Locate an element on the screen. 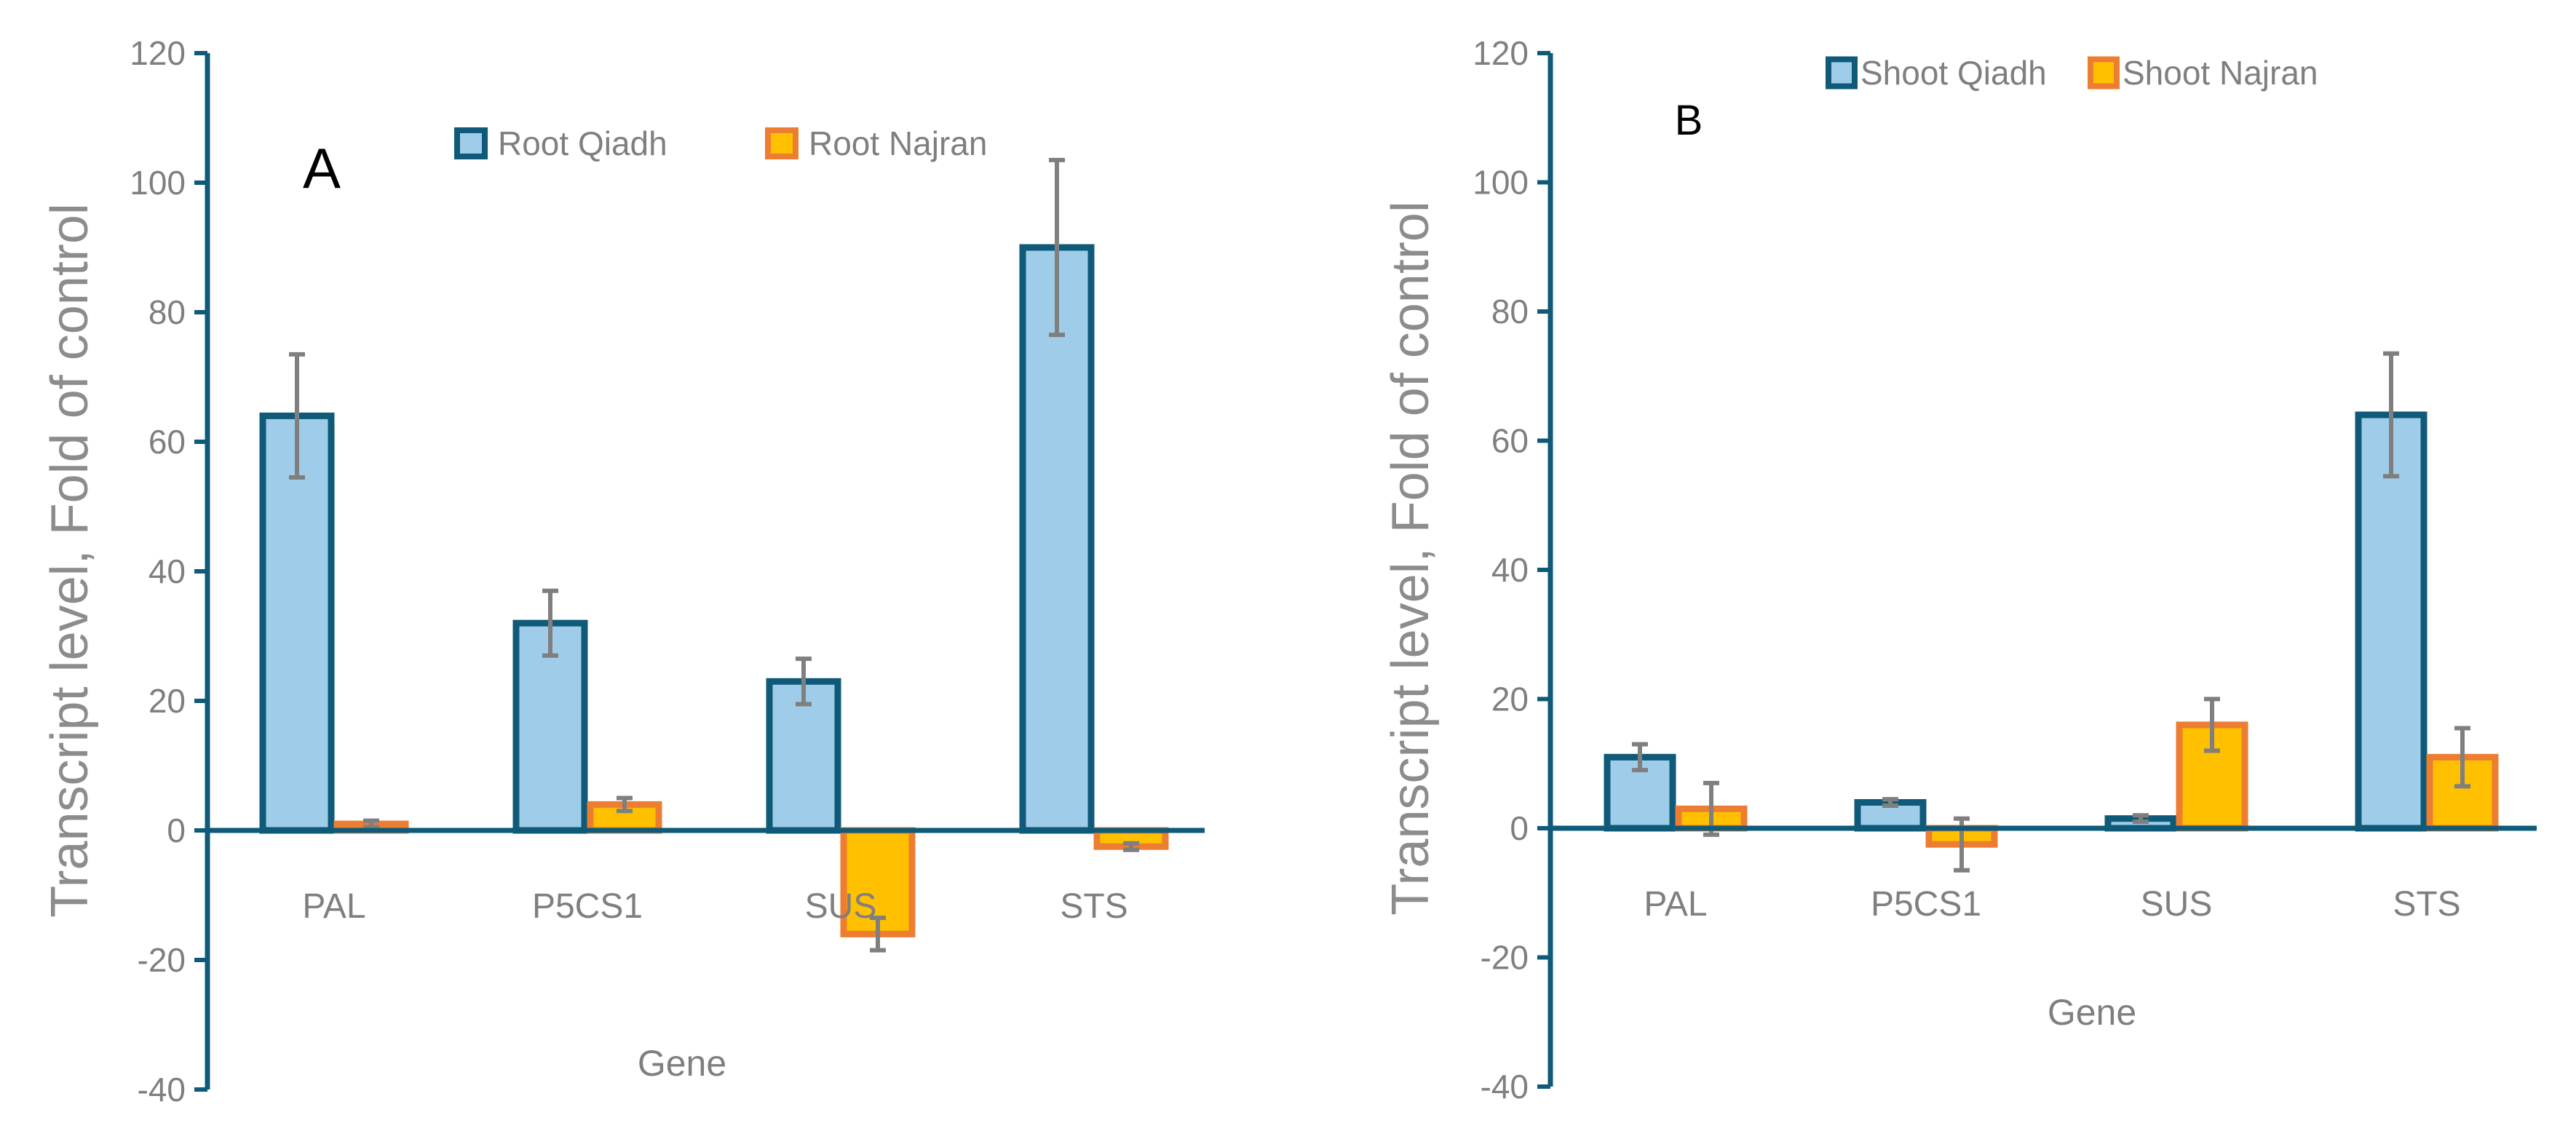 Image resolution: width=2576 pixels, height=1139 pixels. panel-label: B is located at coordinates (1689, 120).